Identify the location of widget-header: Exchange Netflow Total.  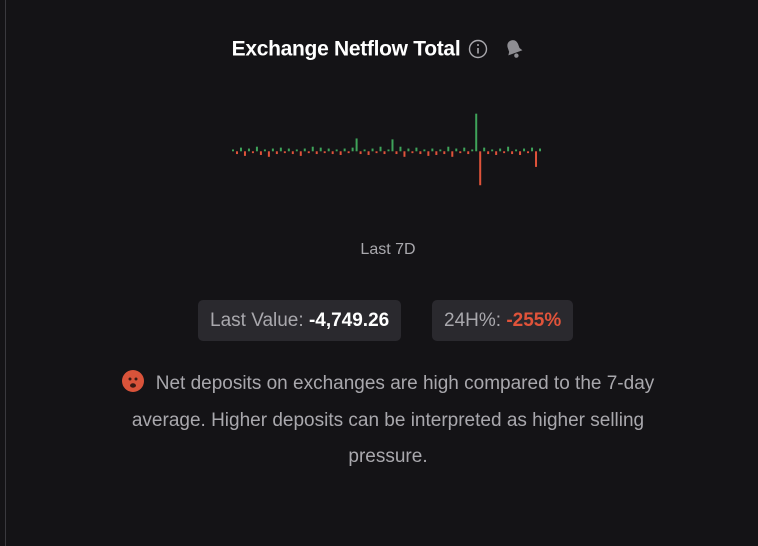
(379, 49).